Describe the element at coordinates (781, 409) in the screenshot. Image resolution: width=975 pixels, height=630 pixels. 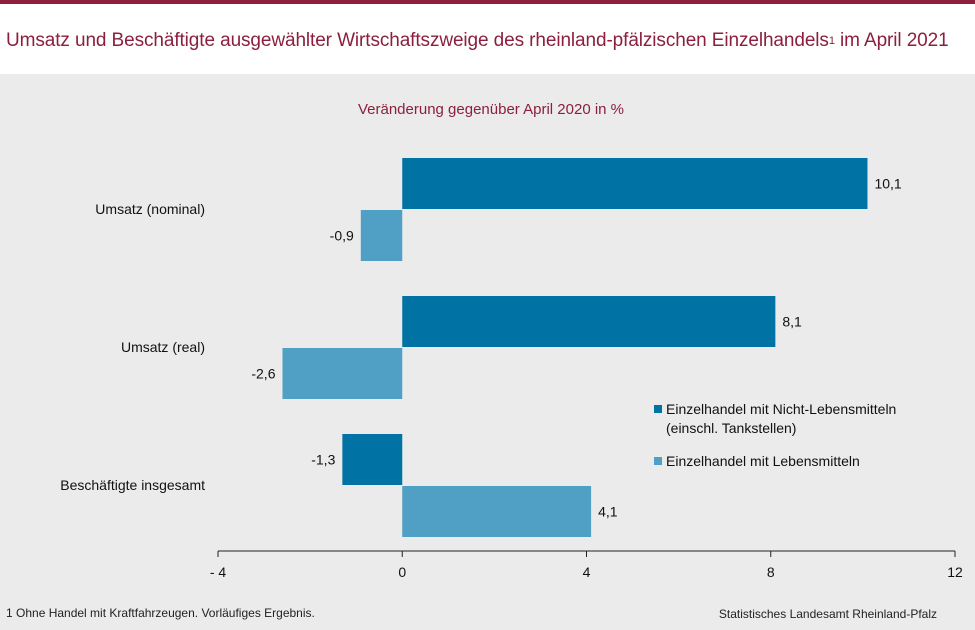
I see `legend-label: Einzelhandel mit Nicht-Lebensmitteln` at that location.